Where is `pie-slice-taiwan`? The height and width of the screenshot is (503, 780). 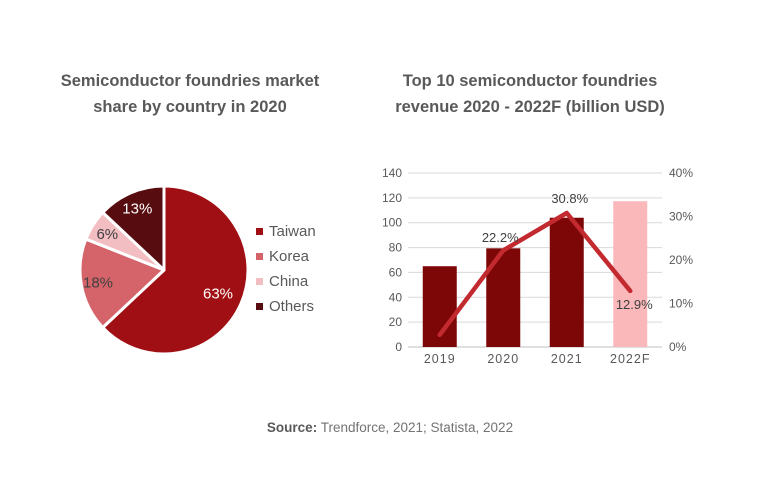
pie-slice-taiwan is located at coordinates (175, 270).